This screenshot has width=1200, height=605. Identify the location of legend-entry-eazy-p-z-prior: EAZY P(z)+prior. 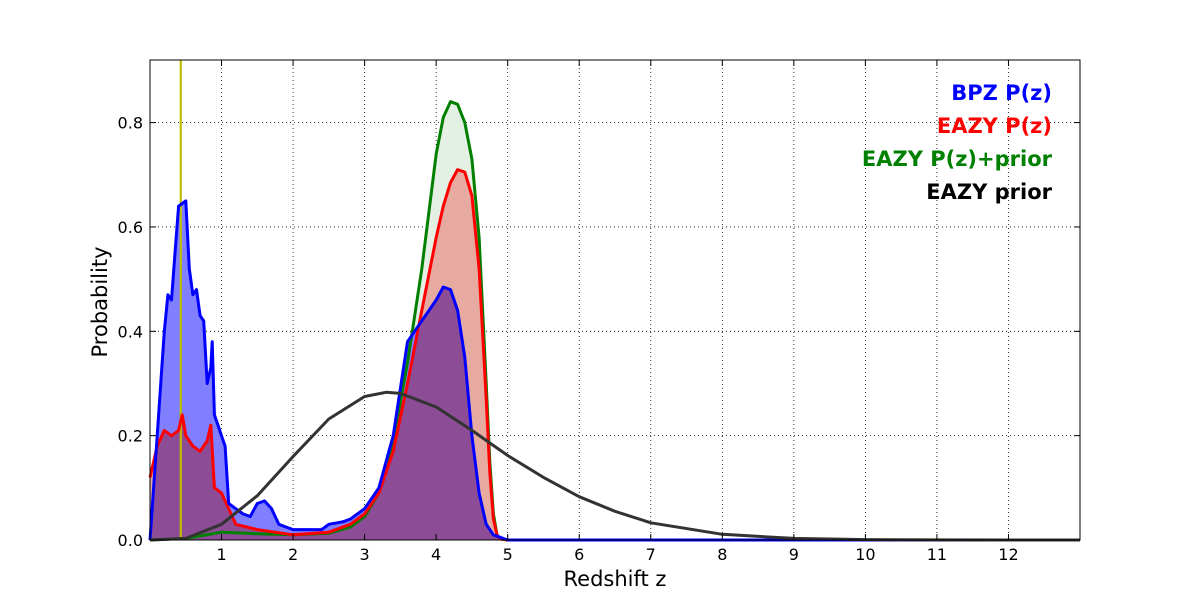
(957, 159).